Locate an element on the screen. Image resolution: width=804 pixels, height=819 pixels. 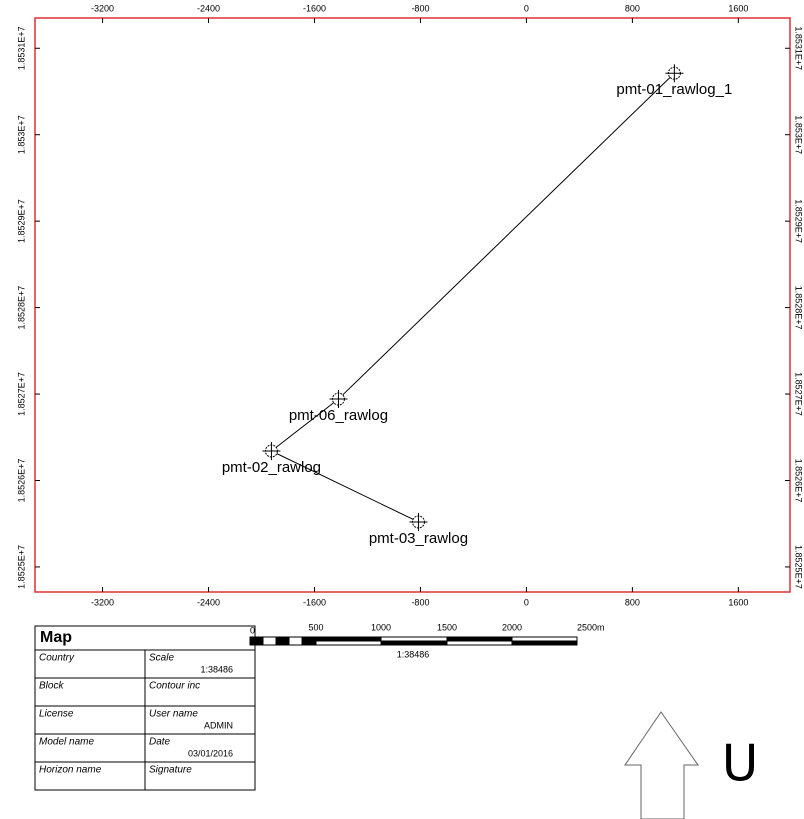
north-letter: U is located at coordinates (740, 764).